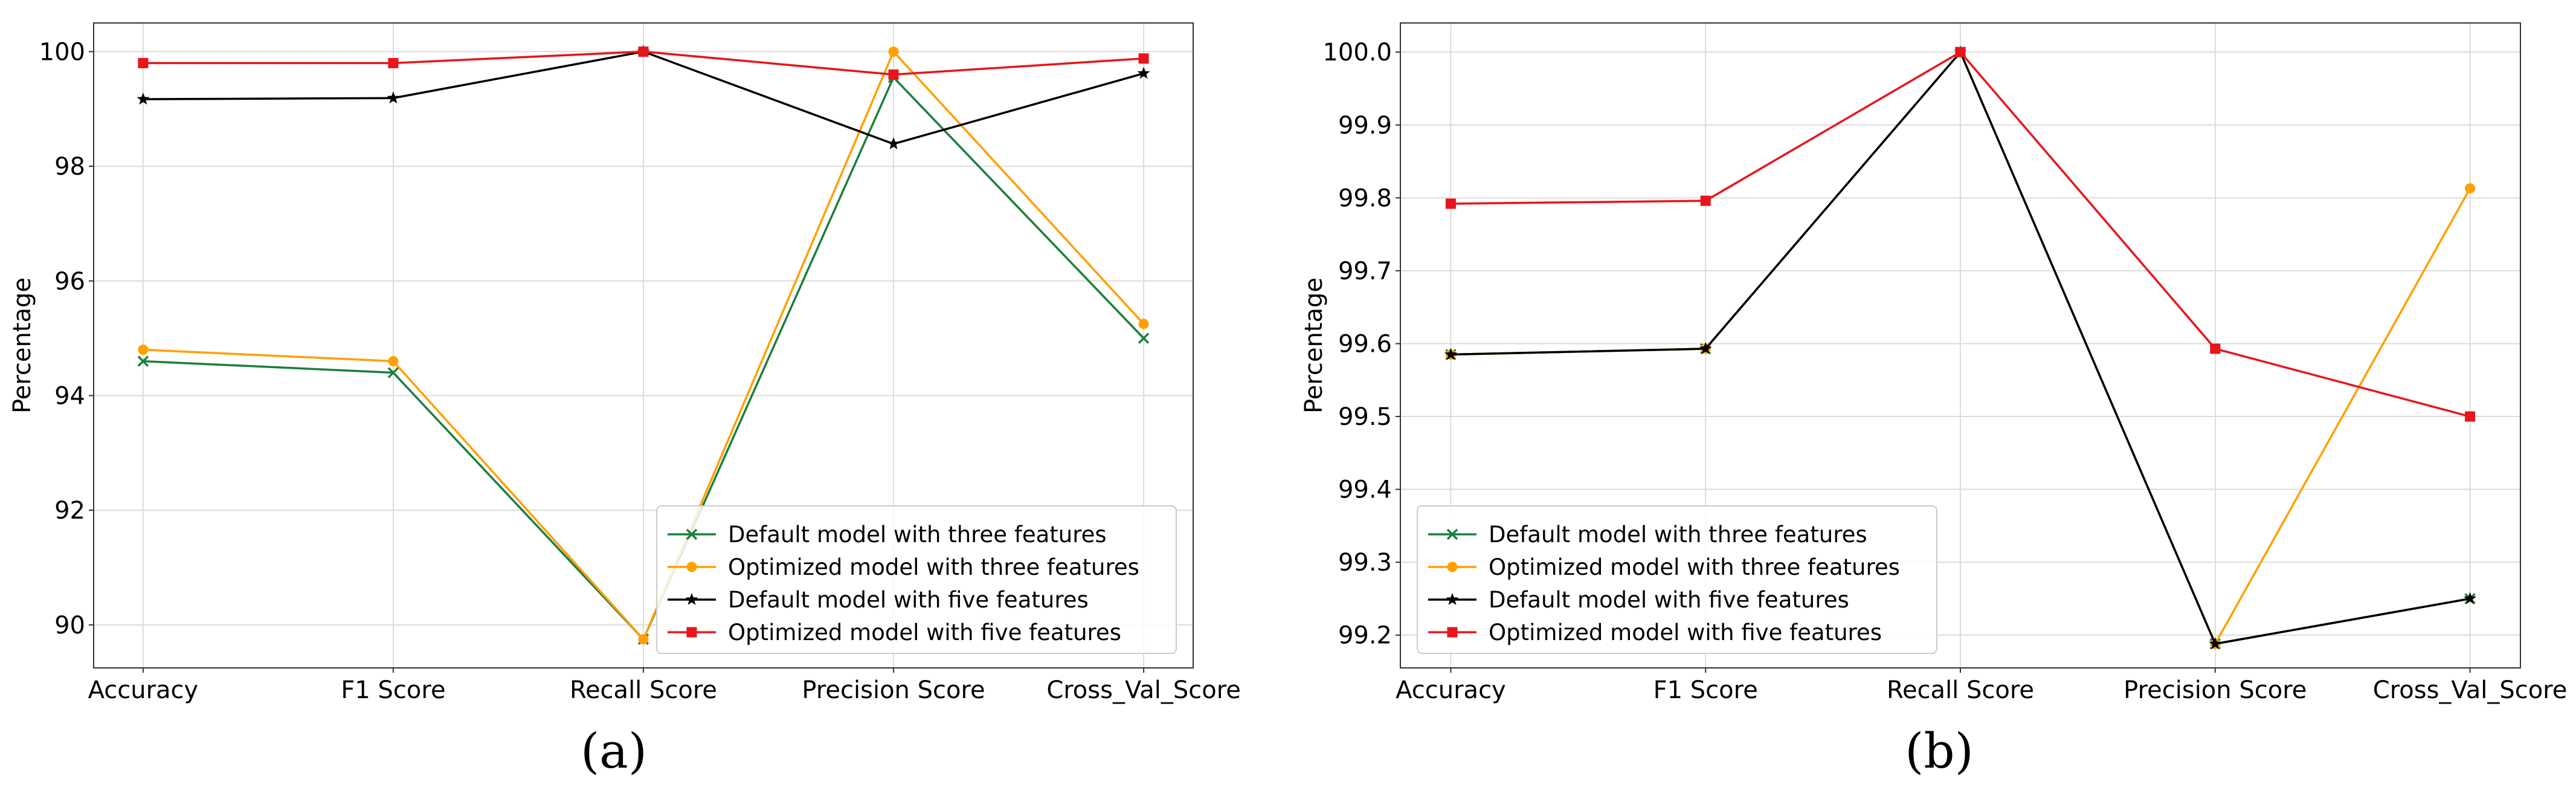 The width and height of the screenshot is (2576, 790). I want to click on y-tick-label: 92, so click(69, 511).